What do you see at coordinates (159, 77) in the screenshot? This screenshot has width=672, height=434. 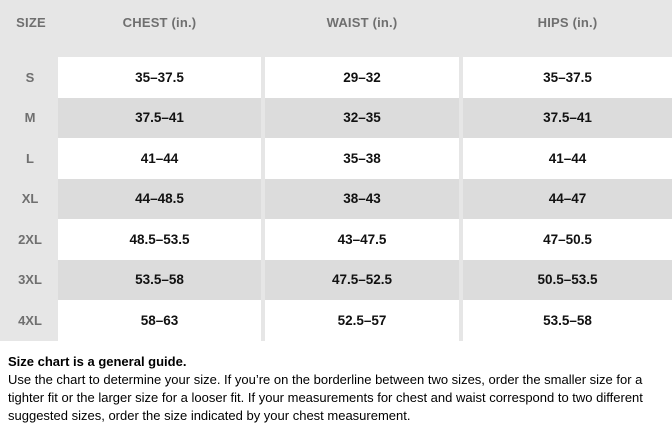 I see `chest-value: 35–37.5` at bounding box center [159, 77].